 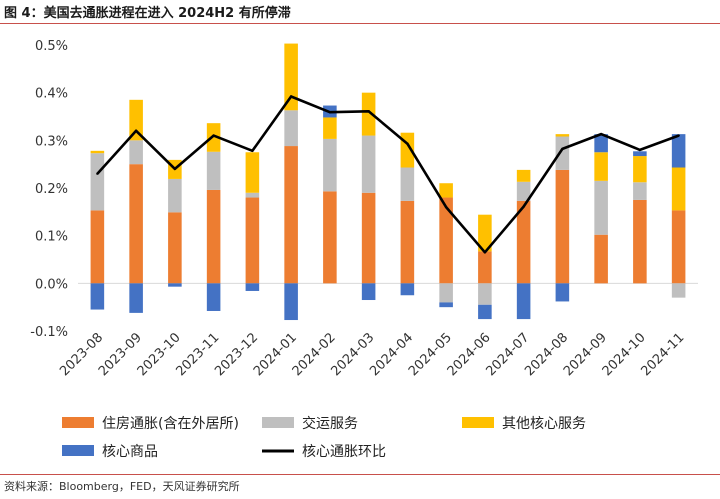 What do you see at coordinates (662, 354) in the screenshot?
I see `x-tick-label: 2024-11` at bounding box center [662, 354].